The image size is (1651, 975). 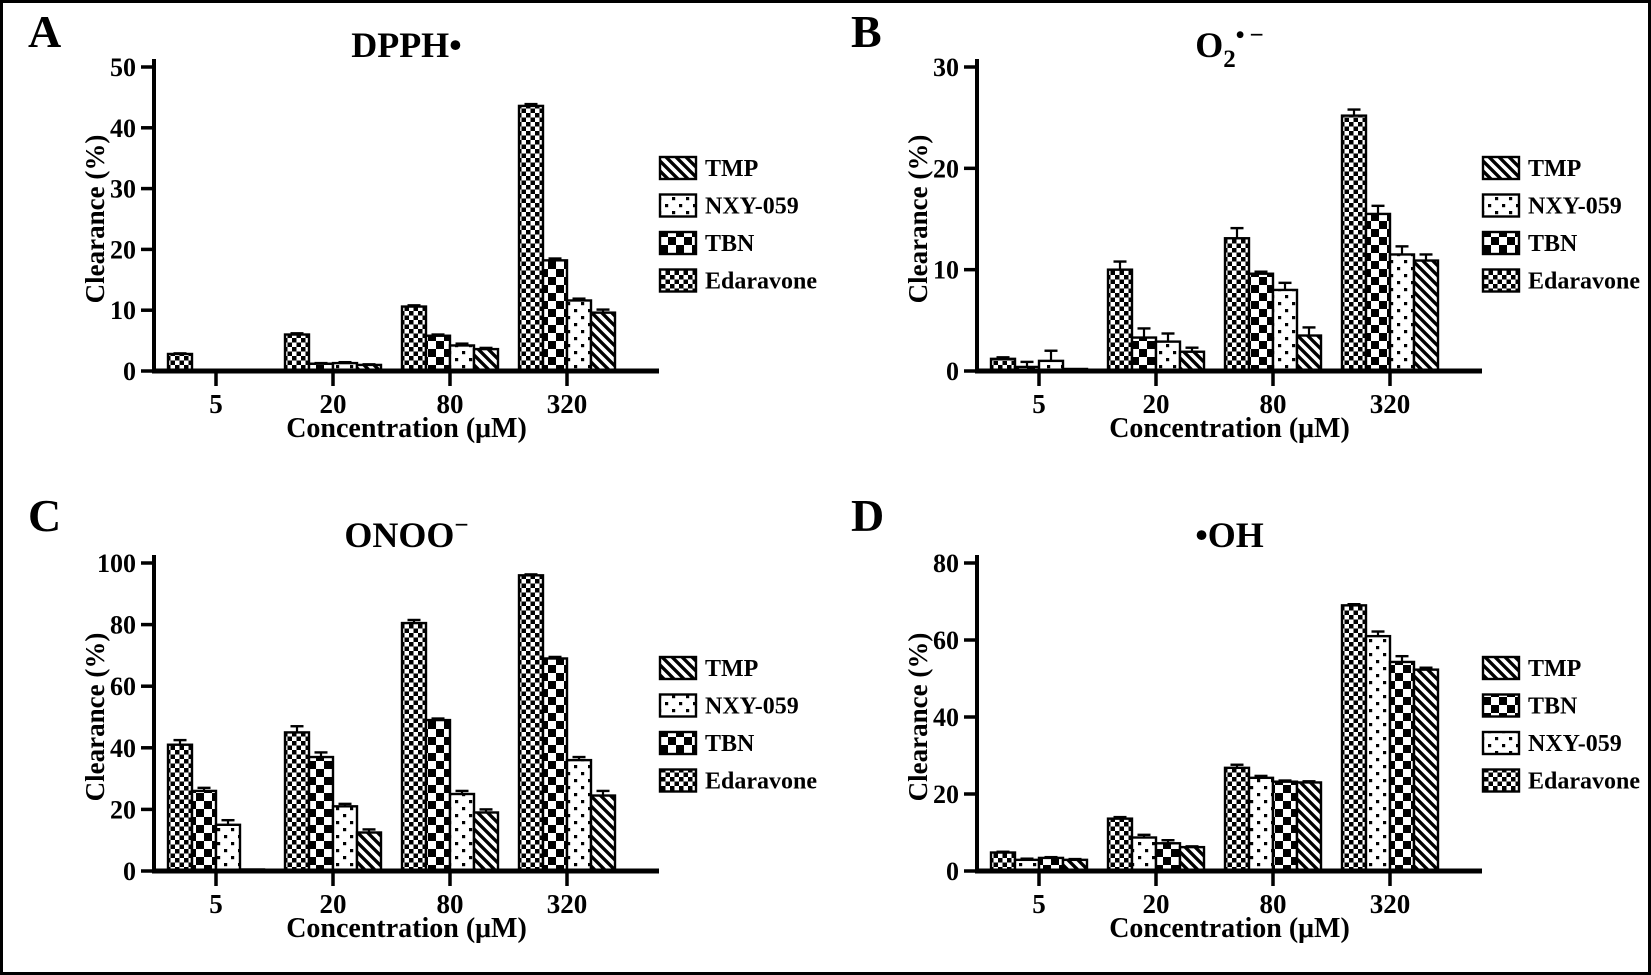 I want to click on y-tick-label: 60, so click(x=946, y=640).